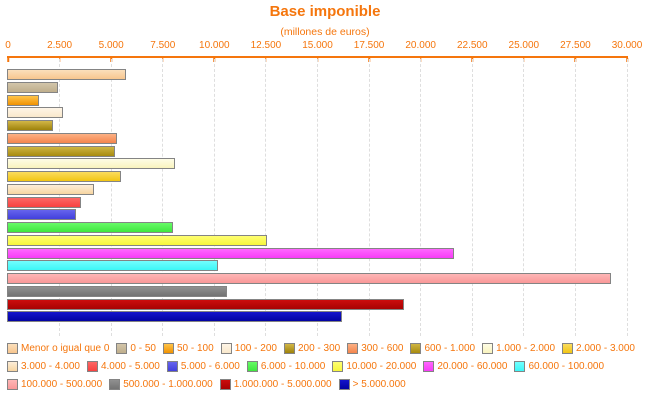  What do you see at coordinates (566, 366) in the screenshot?
I see `legend-label: 60.000 - 100.000` at bounding box center [566, 366].